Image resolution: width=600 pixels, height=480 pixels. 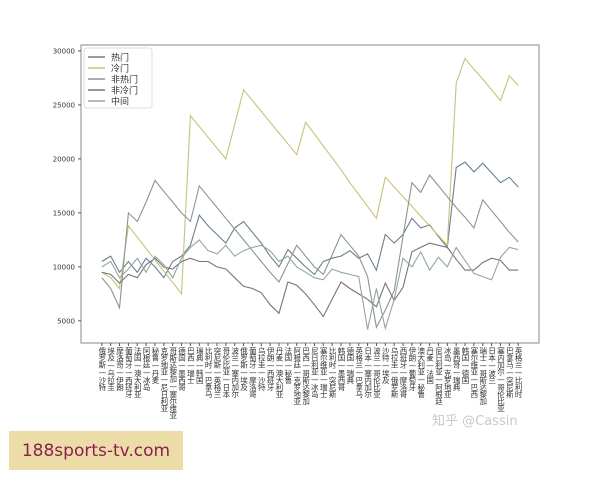 What do you see at coordinates (439, 376) in the screenshot?
I see `x-tick-label: 尼日利亚—阿根廷` at bounding box center [439, 376].